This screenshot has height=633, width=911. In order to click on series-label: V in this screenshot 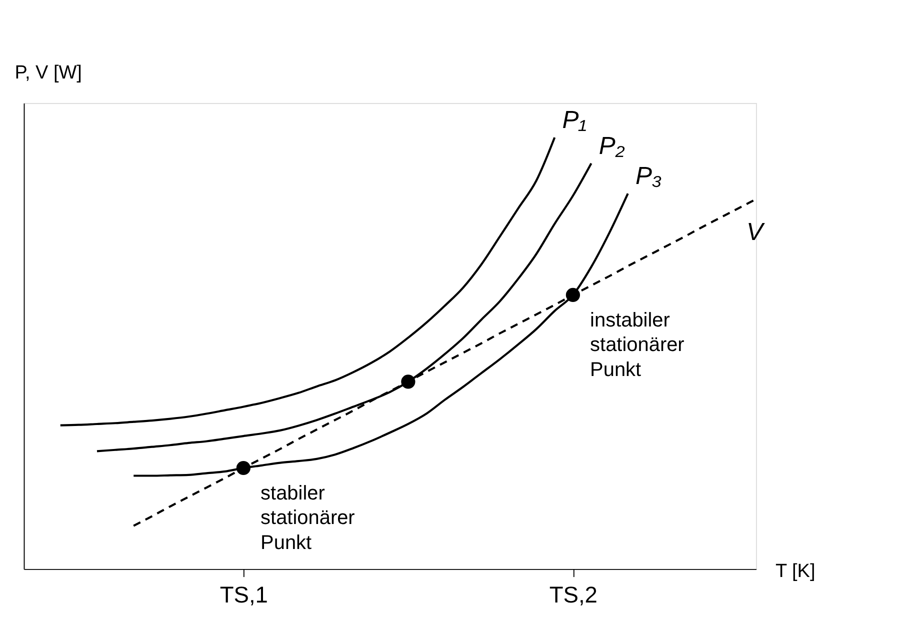, I will do `click(756, 232)`.